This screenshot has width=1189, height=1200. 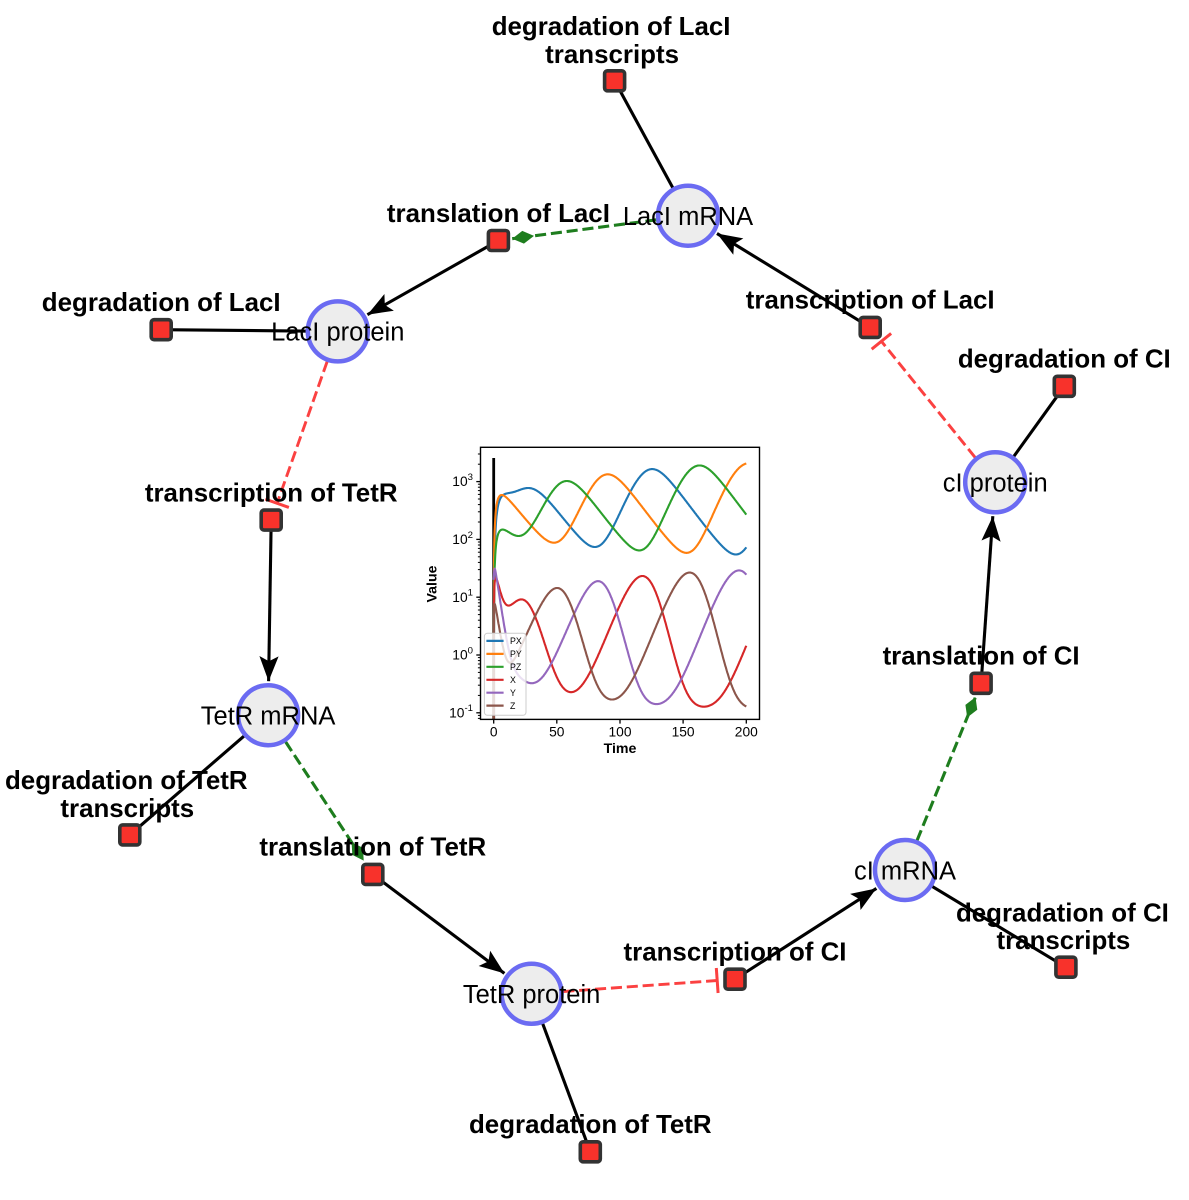 I want to click on svg-text: 101, so click(x=462, y=596).